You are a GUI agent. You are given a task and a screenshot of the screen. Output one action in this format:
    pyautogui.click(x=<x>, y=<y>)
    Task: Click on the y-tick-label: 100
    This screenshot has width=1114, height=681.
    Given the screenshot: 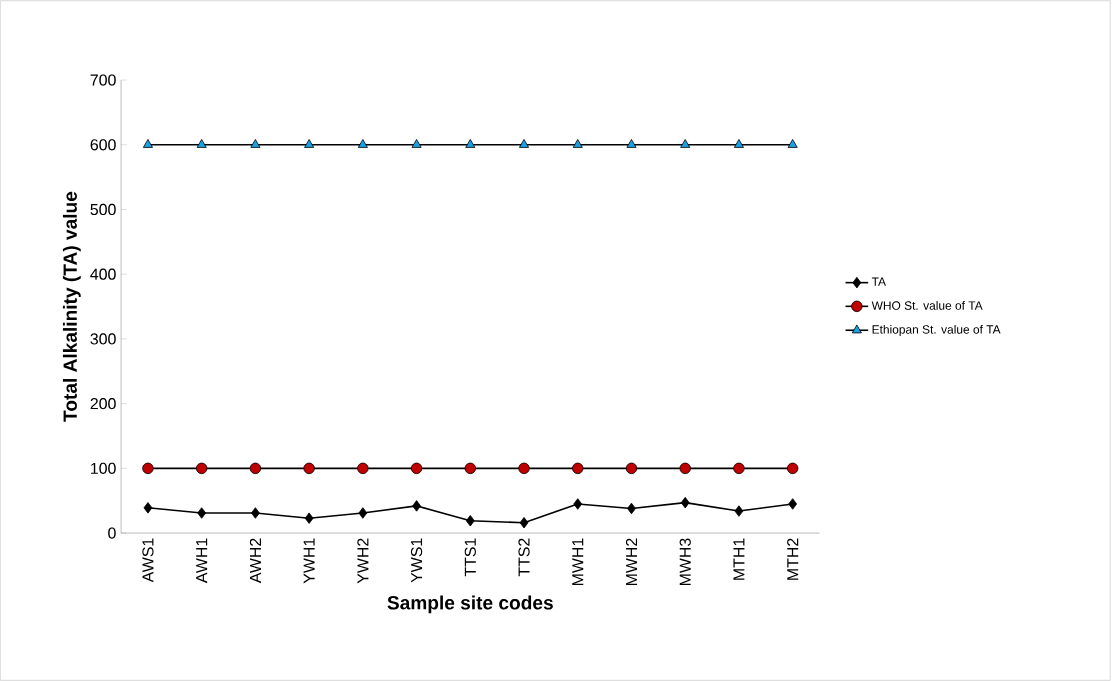 What is the action you would take?
    pyautogui.click(x=103, y=468)
    